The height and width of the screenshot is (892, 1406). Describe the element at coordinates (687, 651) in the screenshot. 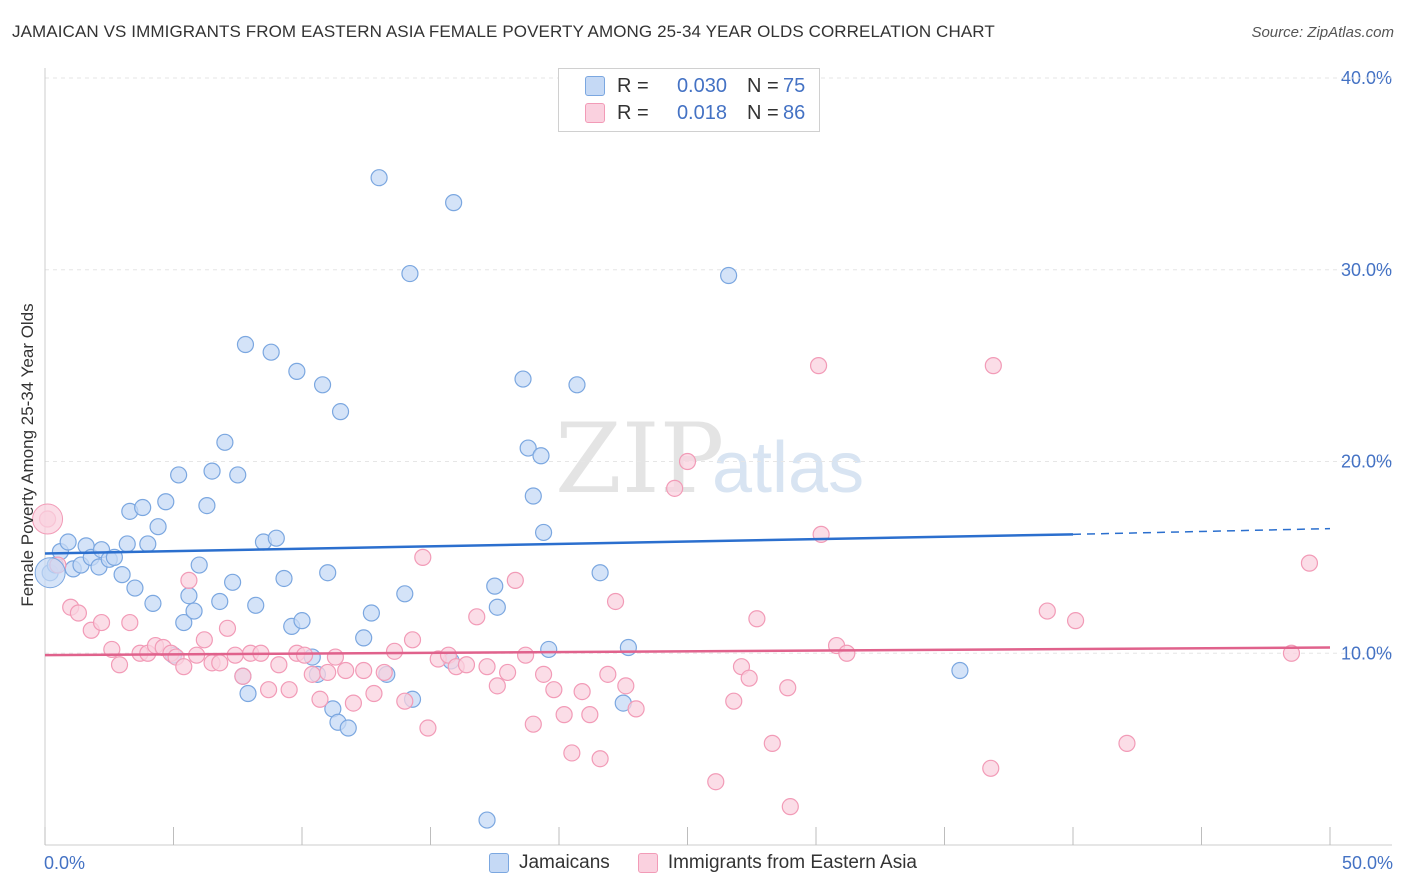

I see `eastern-asia-trend-line` at that location.